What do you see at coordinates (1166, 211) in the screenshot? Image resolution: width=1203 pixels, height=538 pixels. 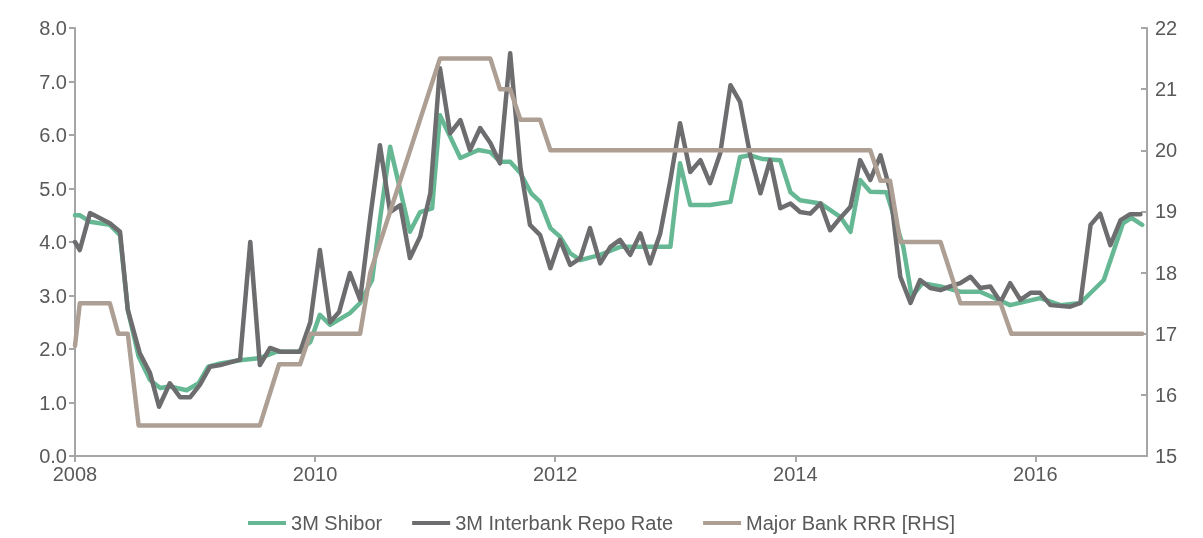 I see `y2-tick-label: 19` at bounding box center [1166, 211].